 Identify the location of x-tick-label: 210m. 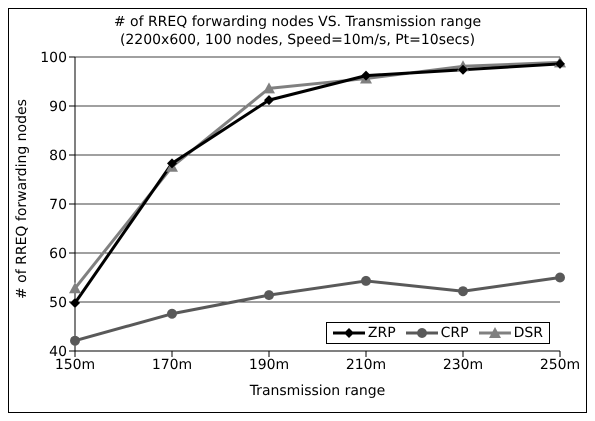
(366, 364).